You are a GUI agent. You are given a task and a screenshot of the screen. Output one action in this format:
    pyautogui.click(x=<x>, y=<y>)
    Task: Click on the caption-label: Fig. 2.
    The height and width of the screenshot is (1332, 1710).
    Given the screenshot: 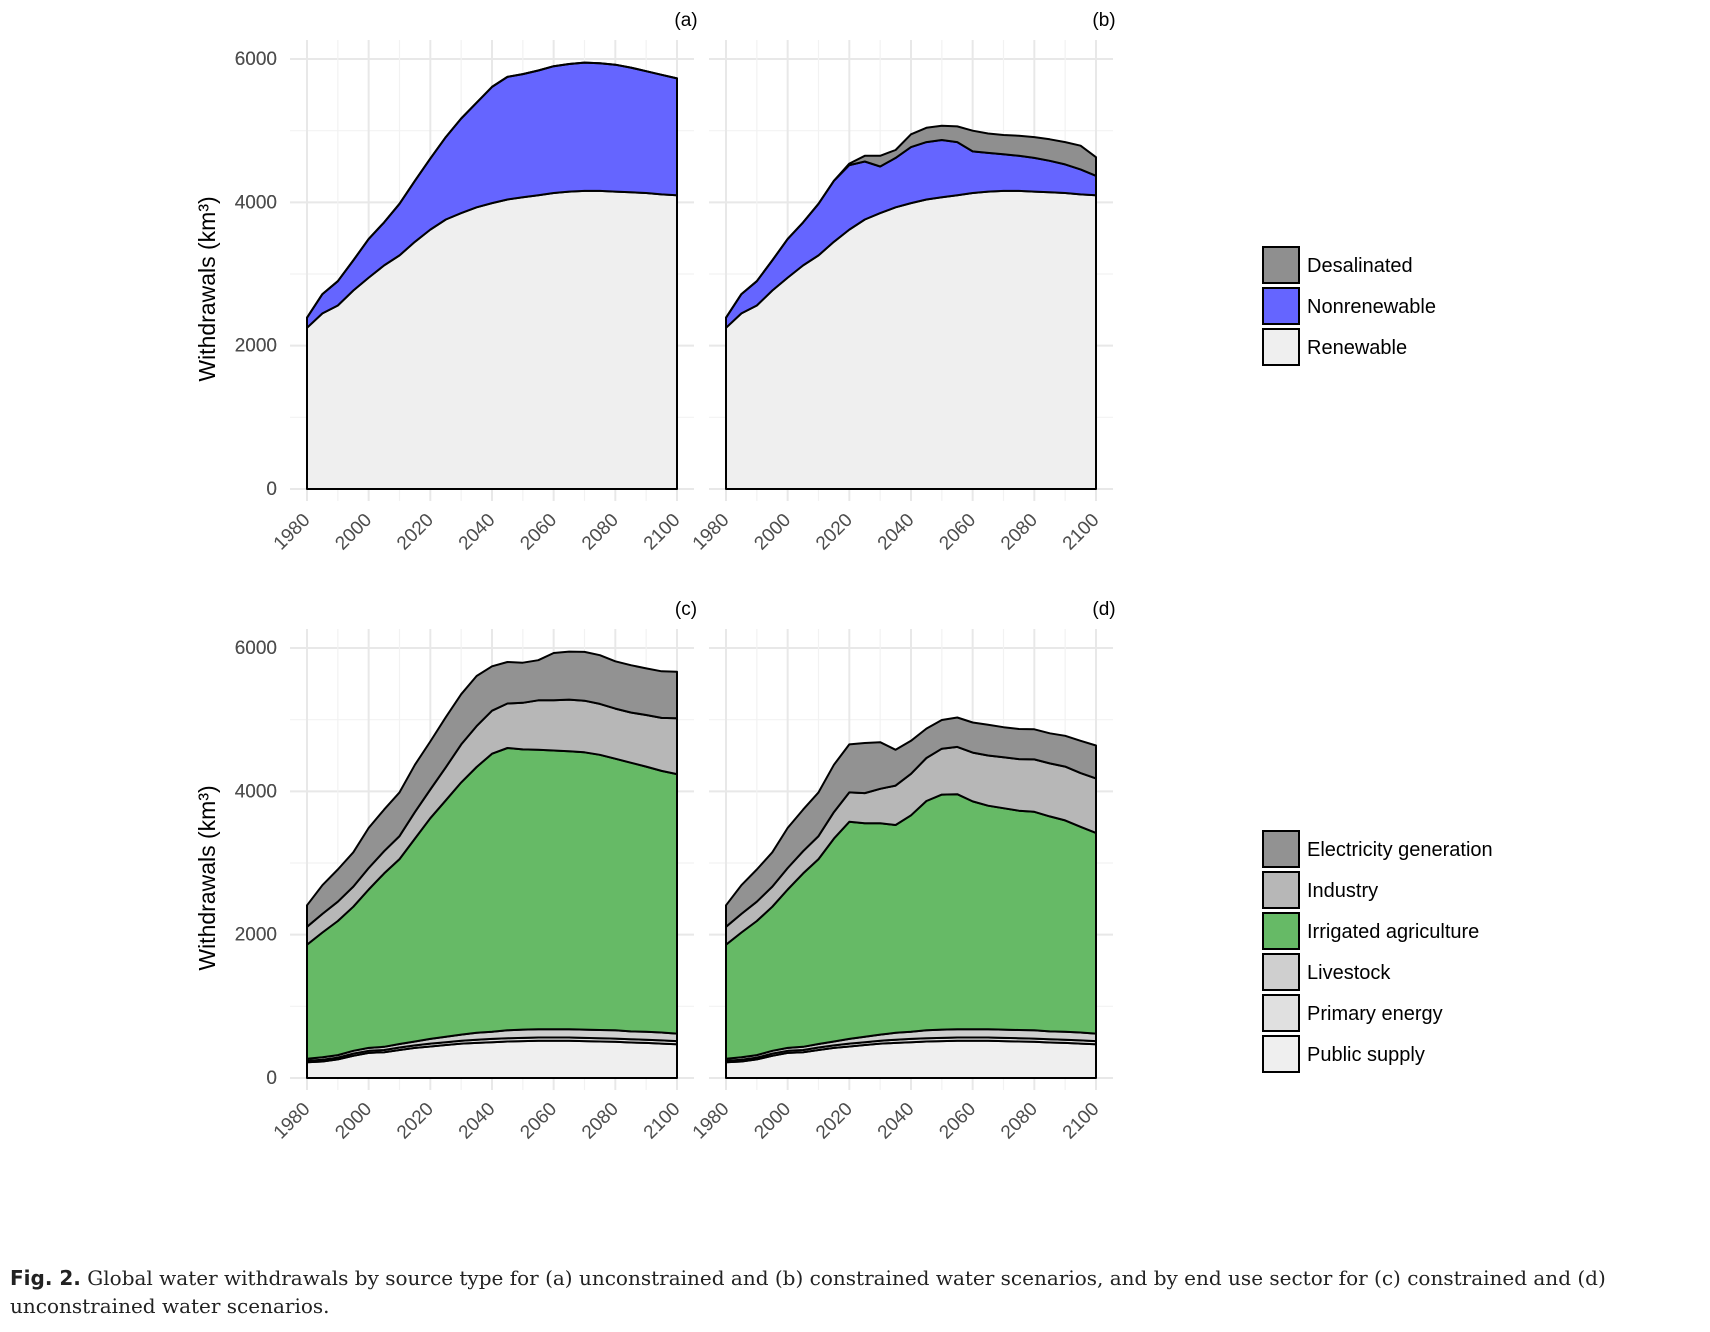 What is the action you would take?
    pyautogui.click(x=45, y=1278)
    